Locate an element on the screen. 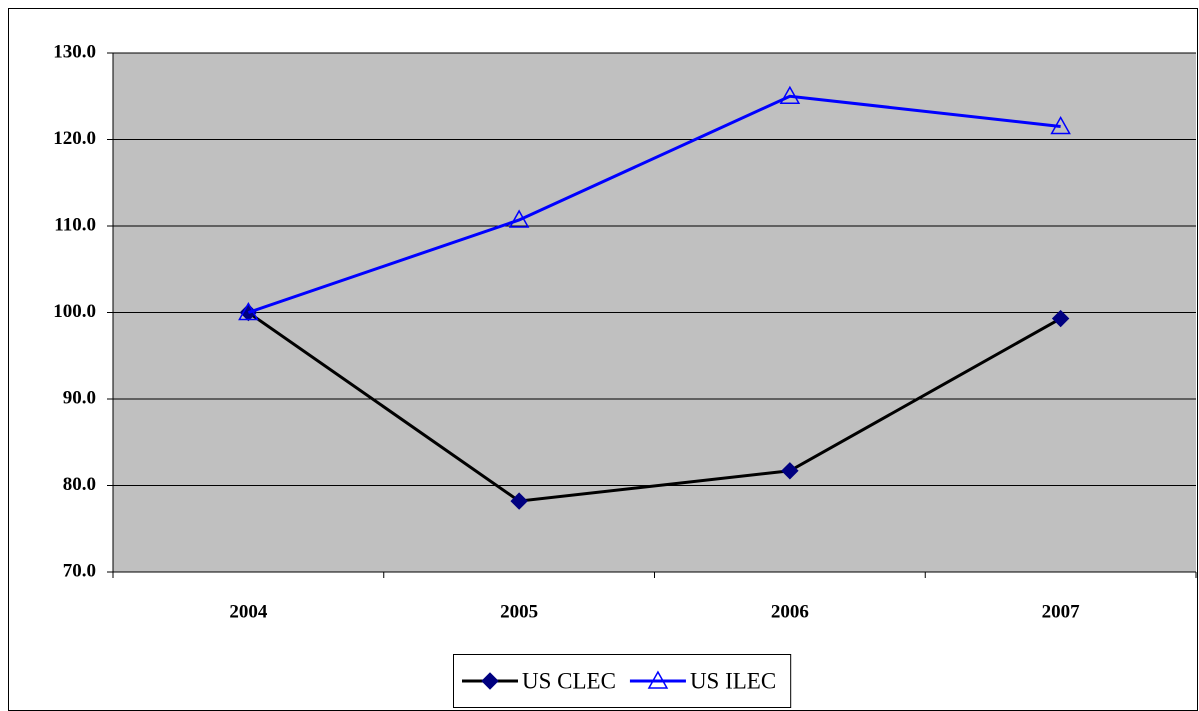 The height and width of the screenshot is (711, 1199). y-tick-label: 120.0 is located at coordinates (74, 138).